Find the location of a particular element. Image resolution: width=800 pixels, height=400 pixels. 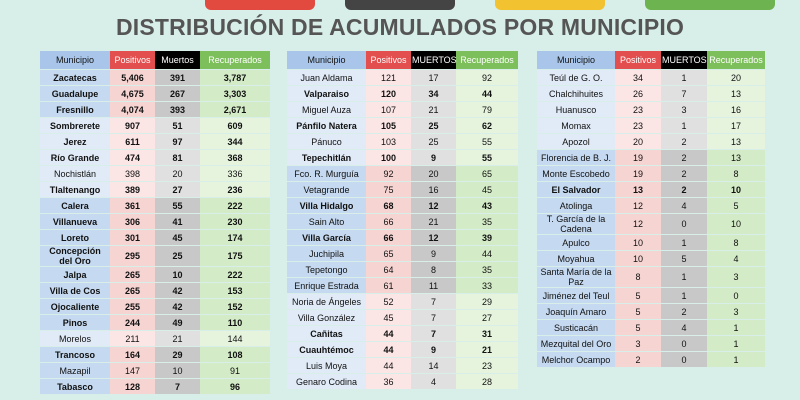

table-cell: 14 is located at coordinates (433, 365).